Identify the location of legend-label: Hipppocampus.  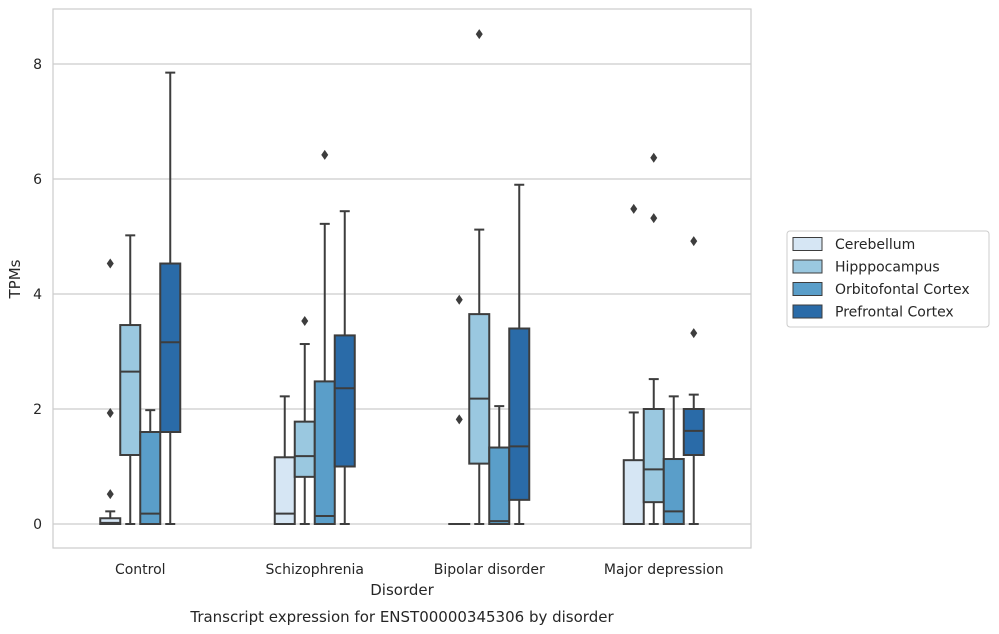
(887, 268).